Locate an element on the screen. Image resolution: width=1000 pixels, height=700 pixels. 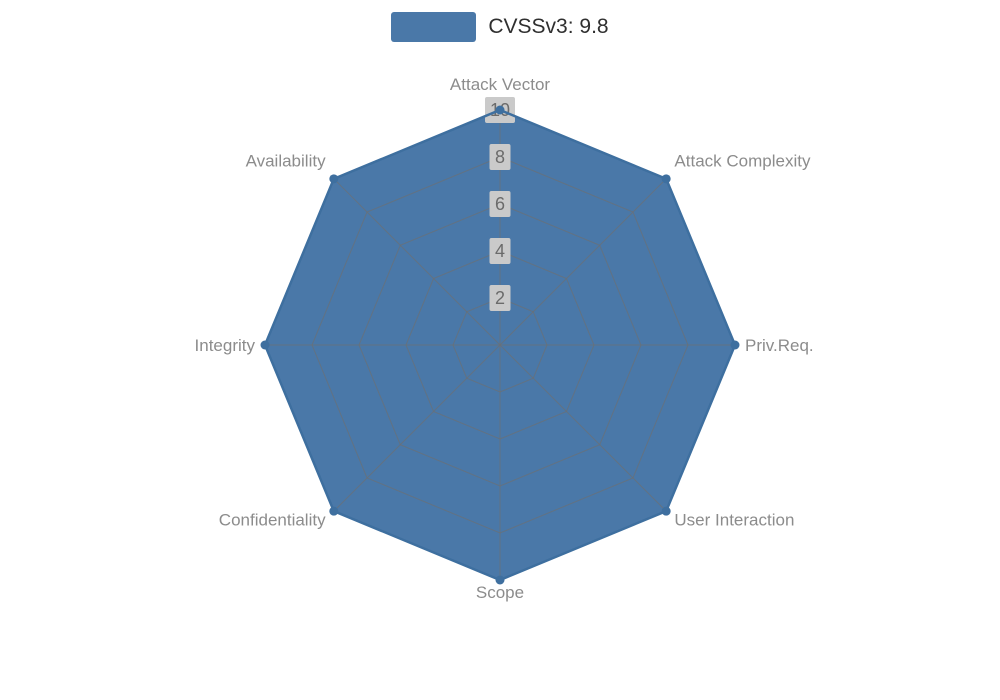
axis-label-scope: Scope is located at coordinates (500, 592).